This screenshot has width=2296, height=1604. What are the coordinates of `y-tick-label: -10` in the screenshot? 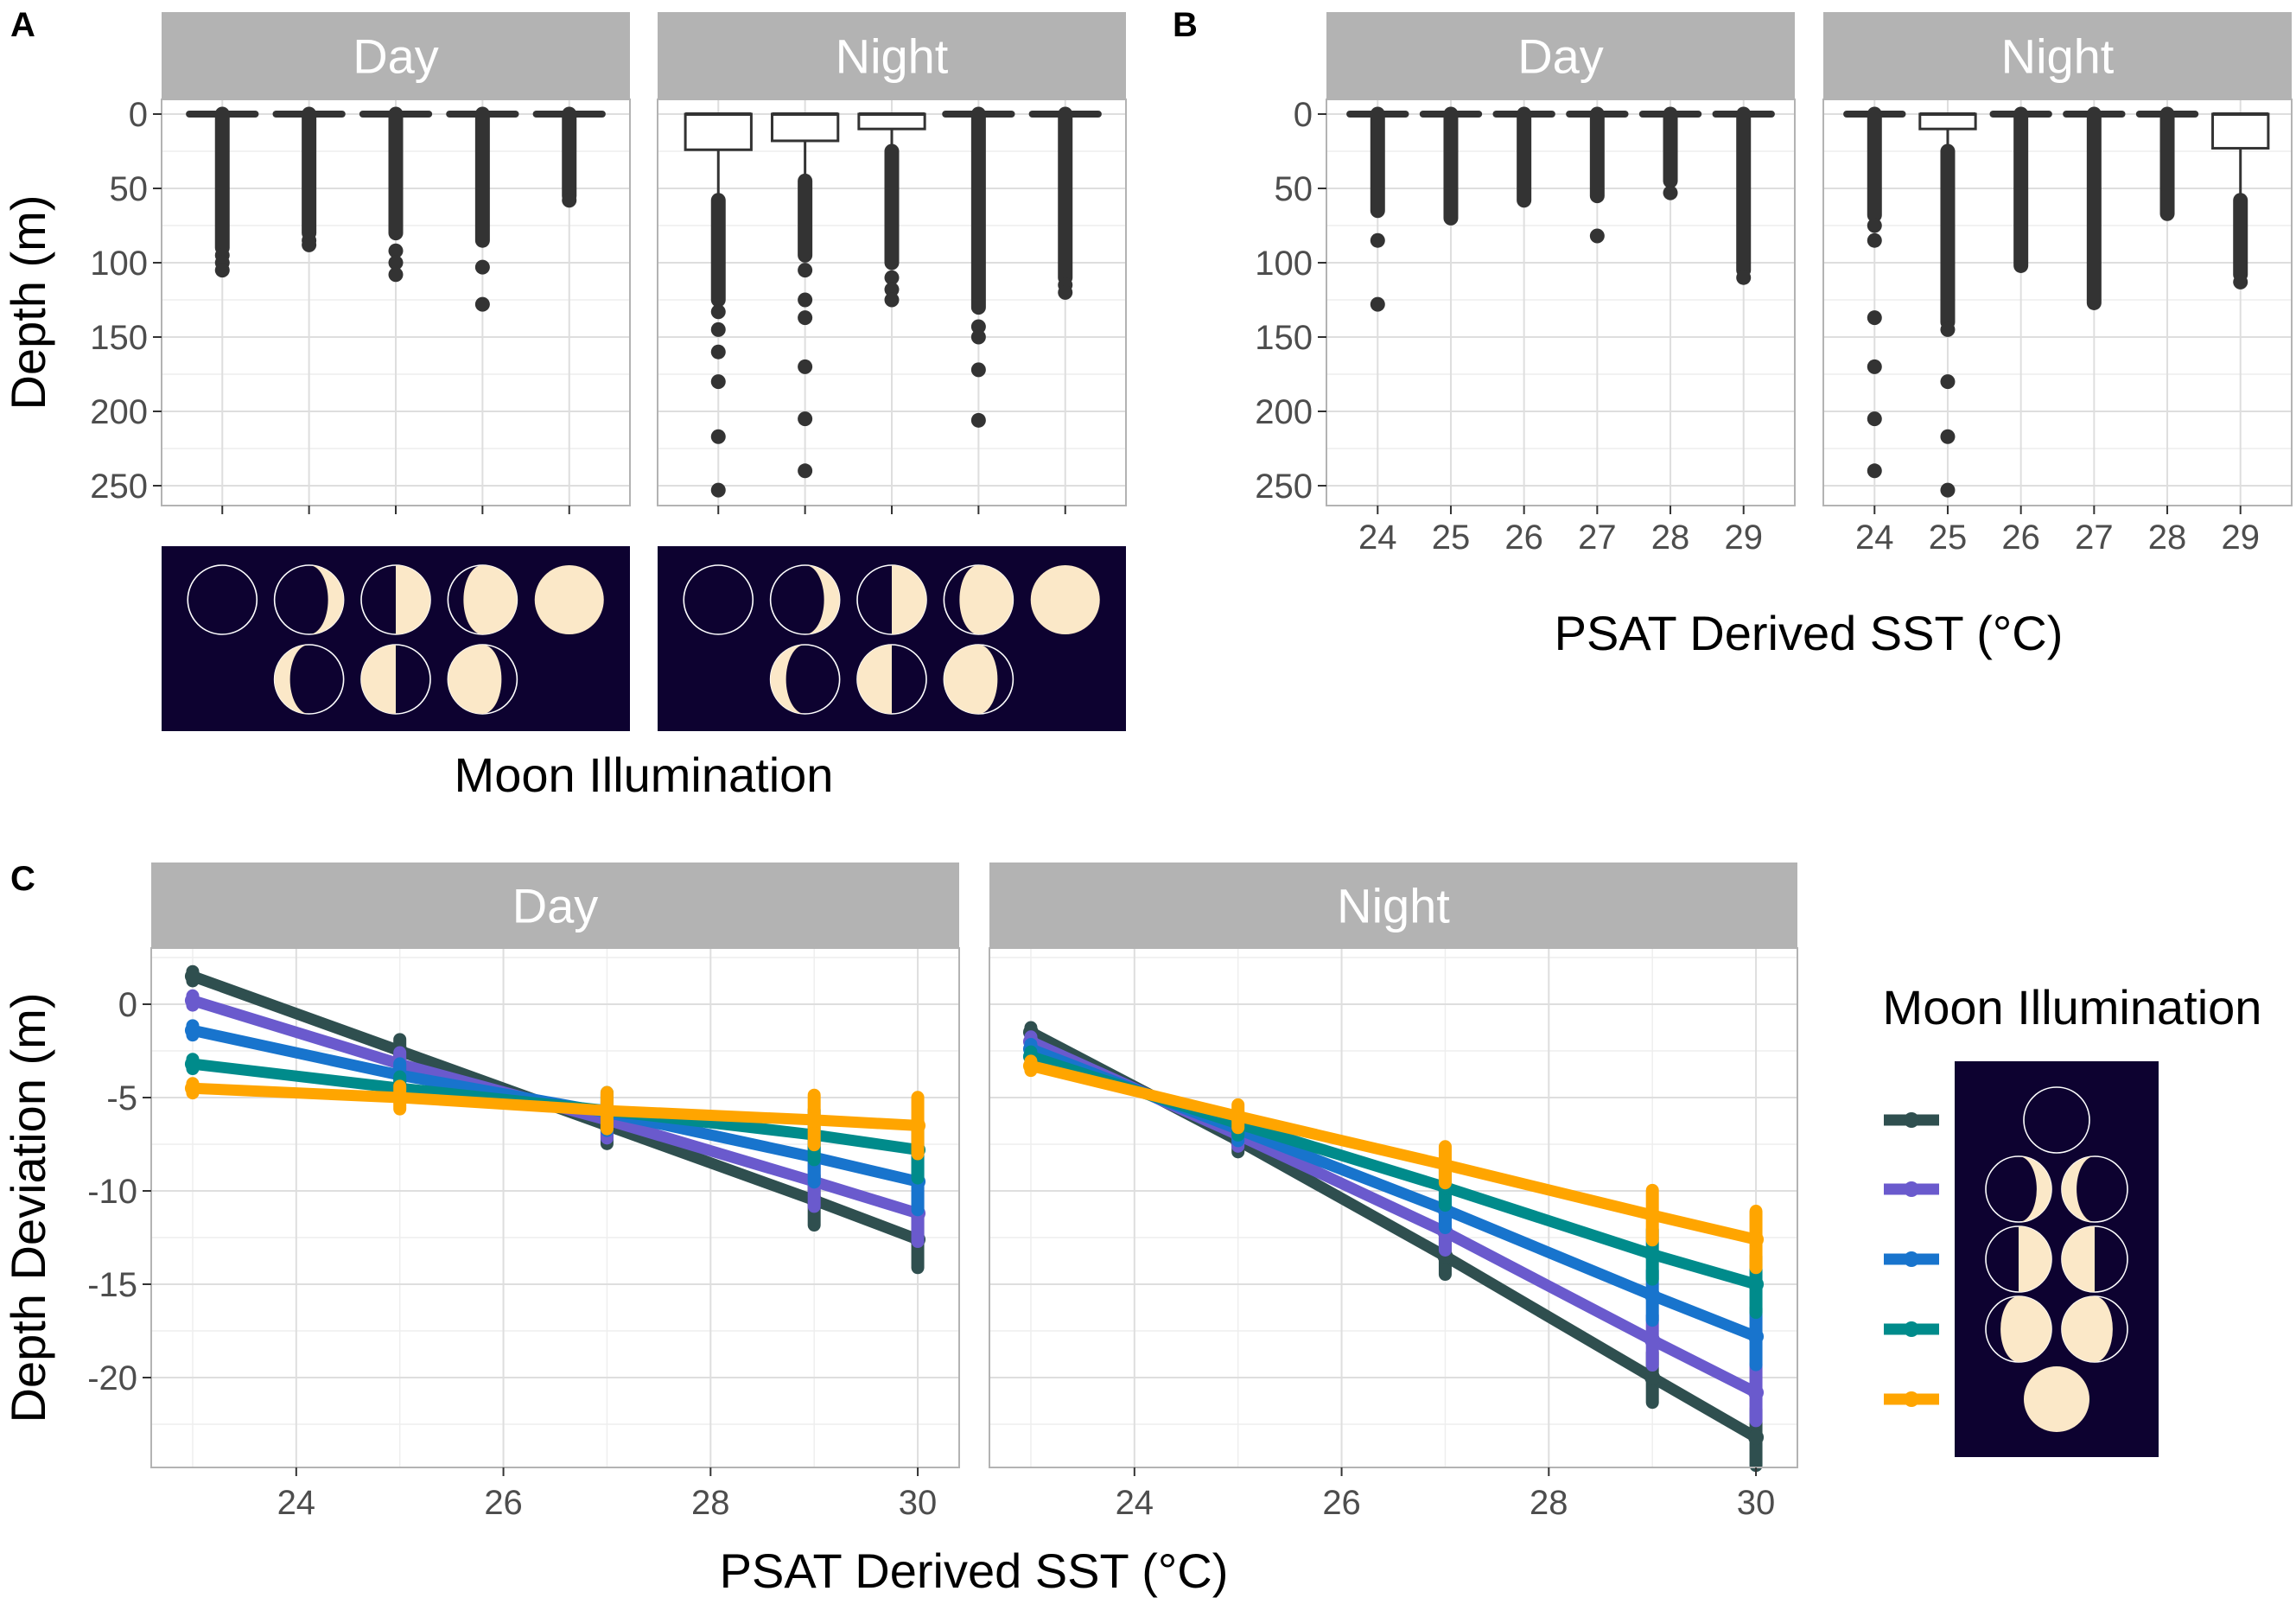 It's located at (112, 1192).